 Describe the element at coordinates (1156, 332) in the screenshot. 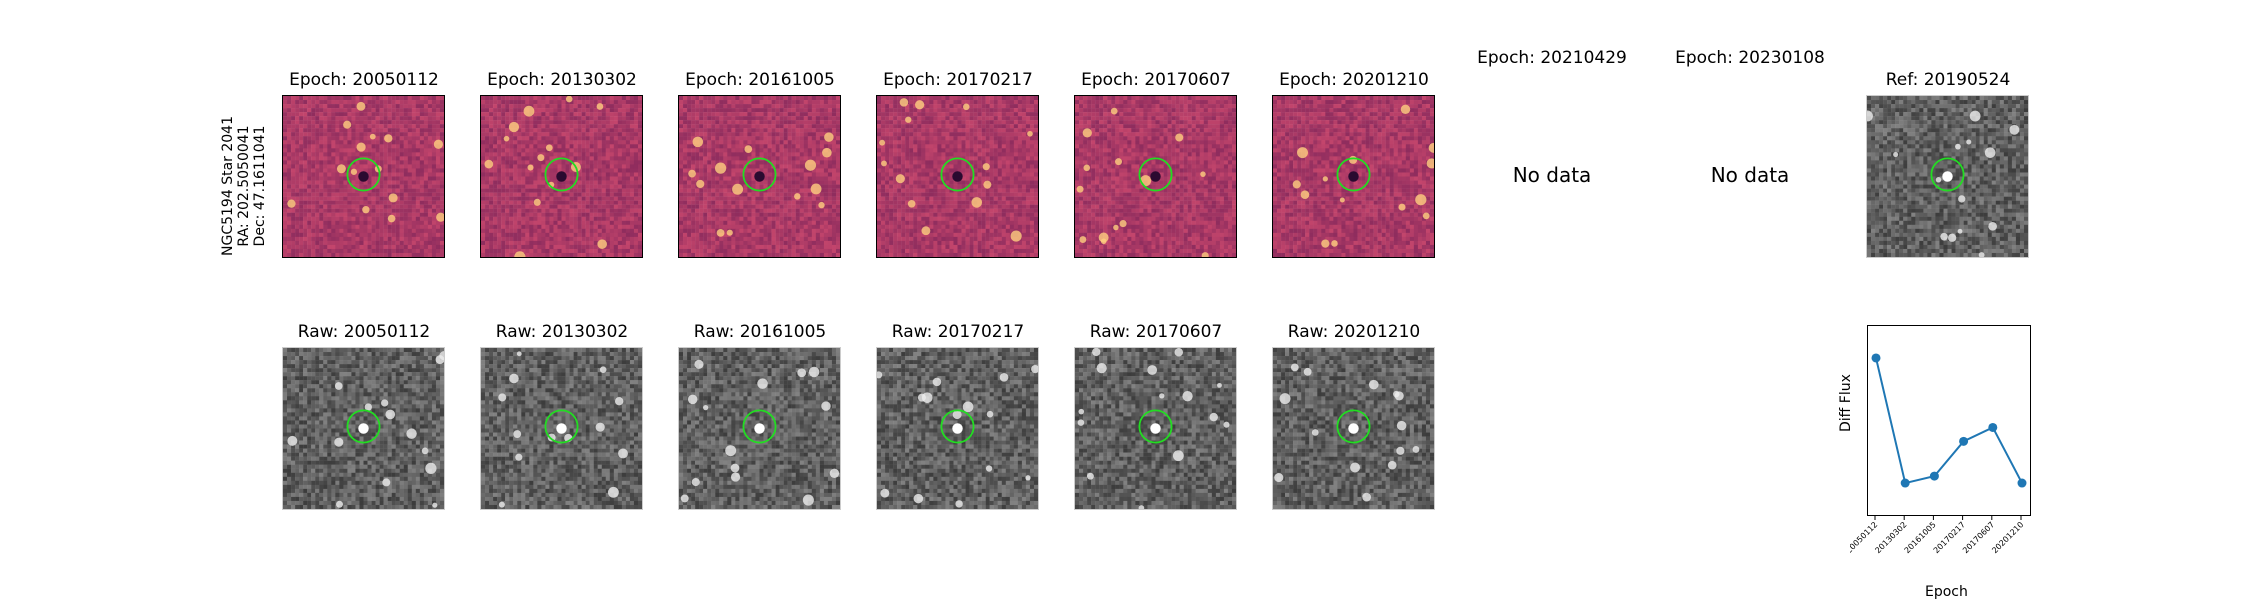

I see `raw-title-5: Raw: 20170607` at that location.